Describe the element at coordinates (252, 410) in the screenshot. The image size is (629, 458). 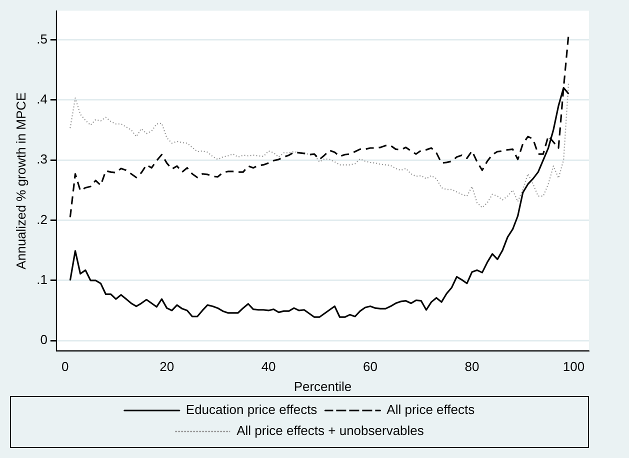
I see `legend-label: Education price effects` at that location.